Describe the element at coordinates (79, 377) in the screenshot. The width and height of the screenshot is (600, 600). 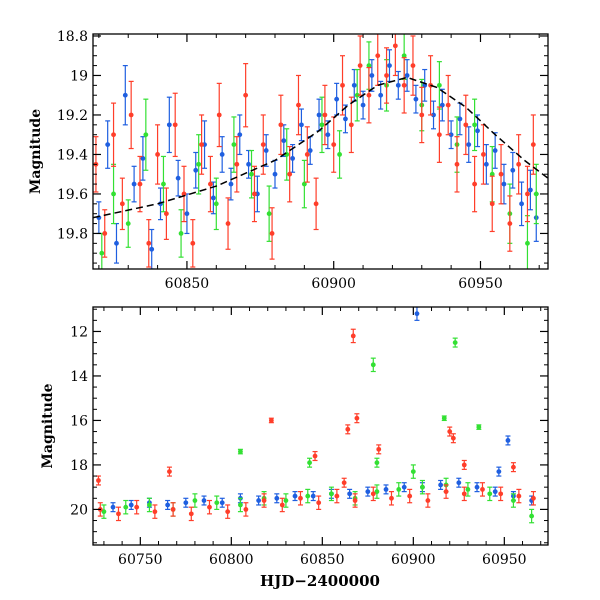
I see `bottom-y-tick-label-1: 14` at that location.